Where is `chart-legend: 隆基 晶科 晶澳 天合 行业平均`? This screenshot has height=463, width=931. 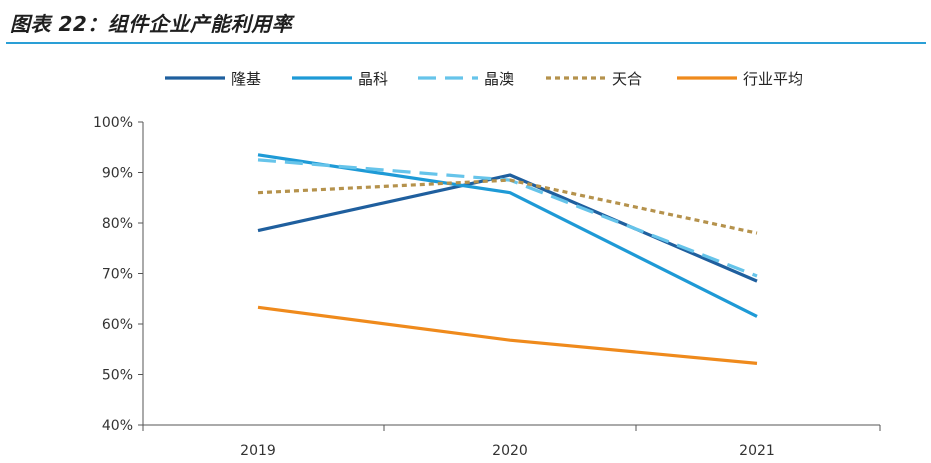 chart-legend: 隆基 晶科 晶澳 天合 行业平均 is located at coordinates (484, 79).